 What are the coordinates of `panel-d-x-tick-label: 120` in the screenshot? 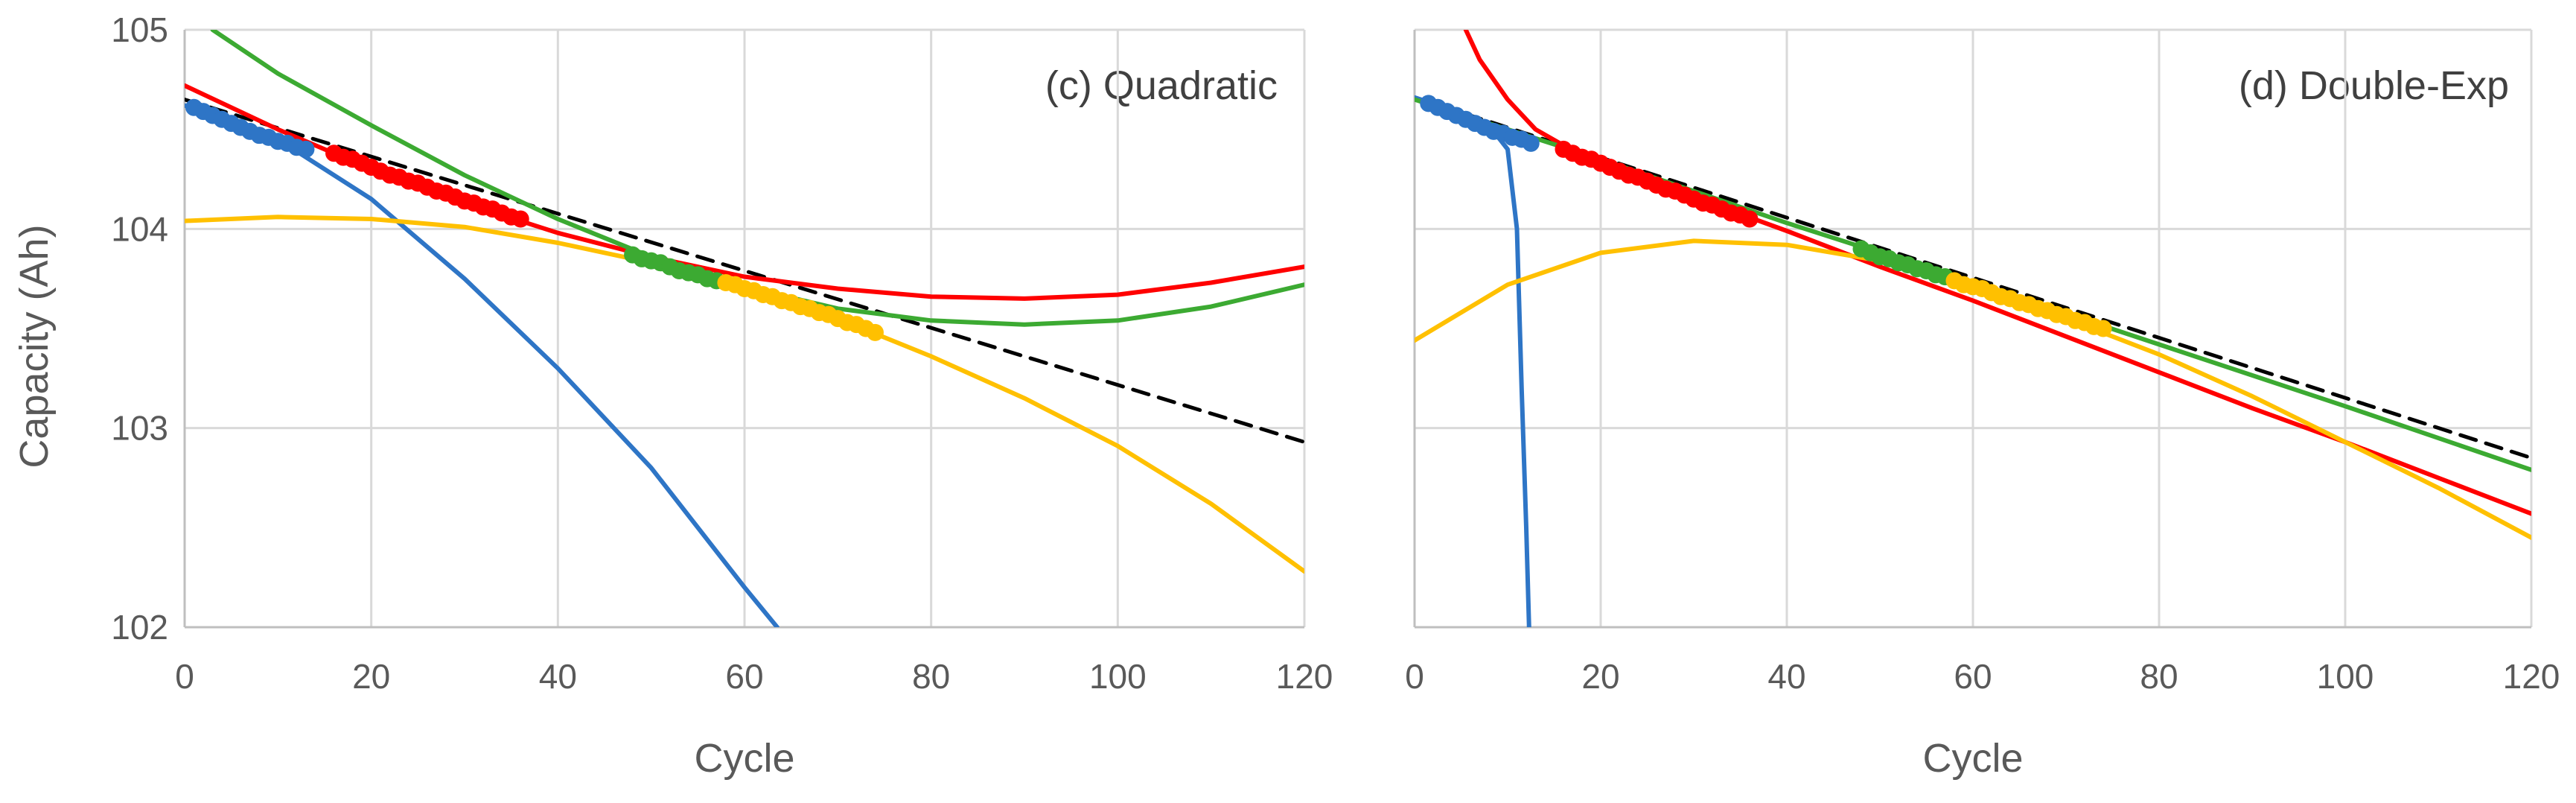 It's located at (2531, 677).